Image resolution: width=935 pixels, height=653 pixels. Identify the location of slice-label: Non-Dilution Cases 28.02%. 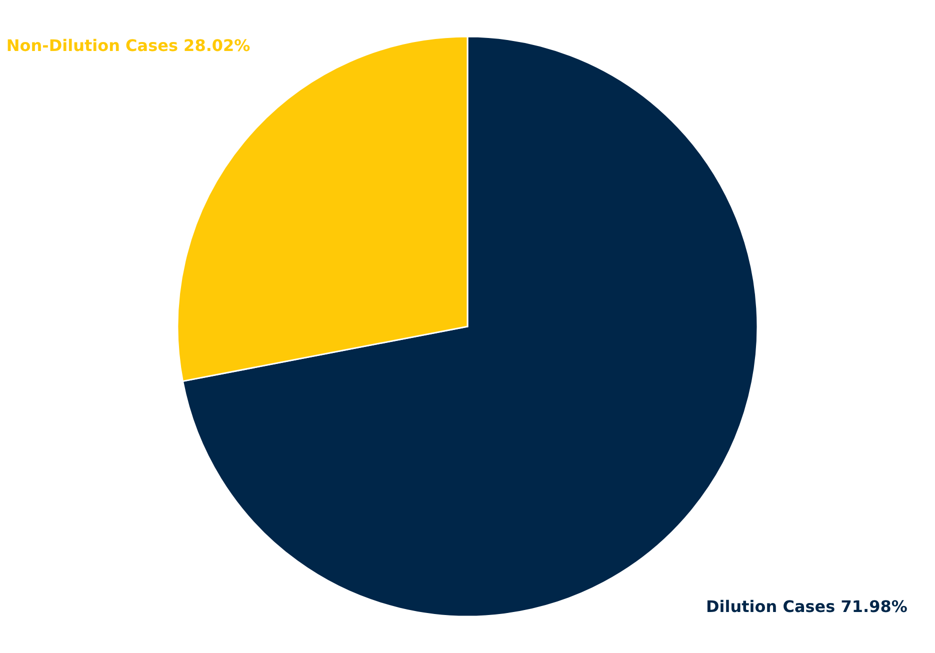
(128, 46).